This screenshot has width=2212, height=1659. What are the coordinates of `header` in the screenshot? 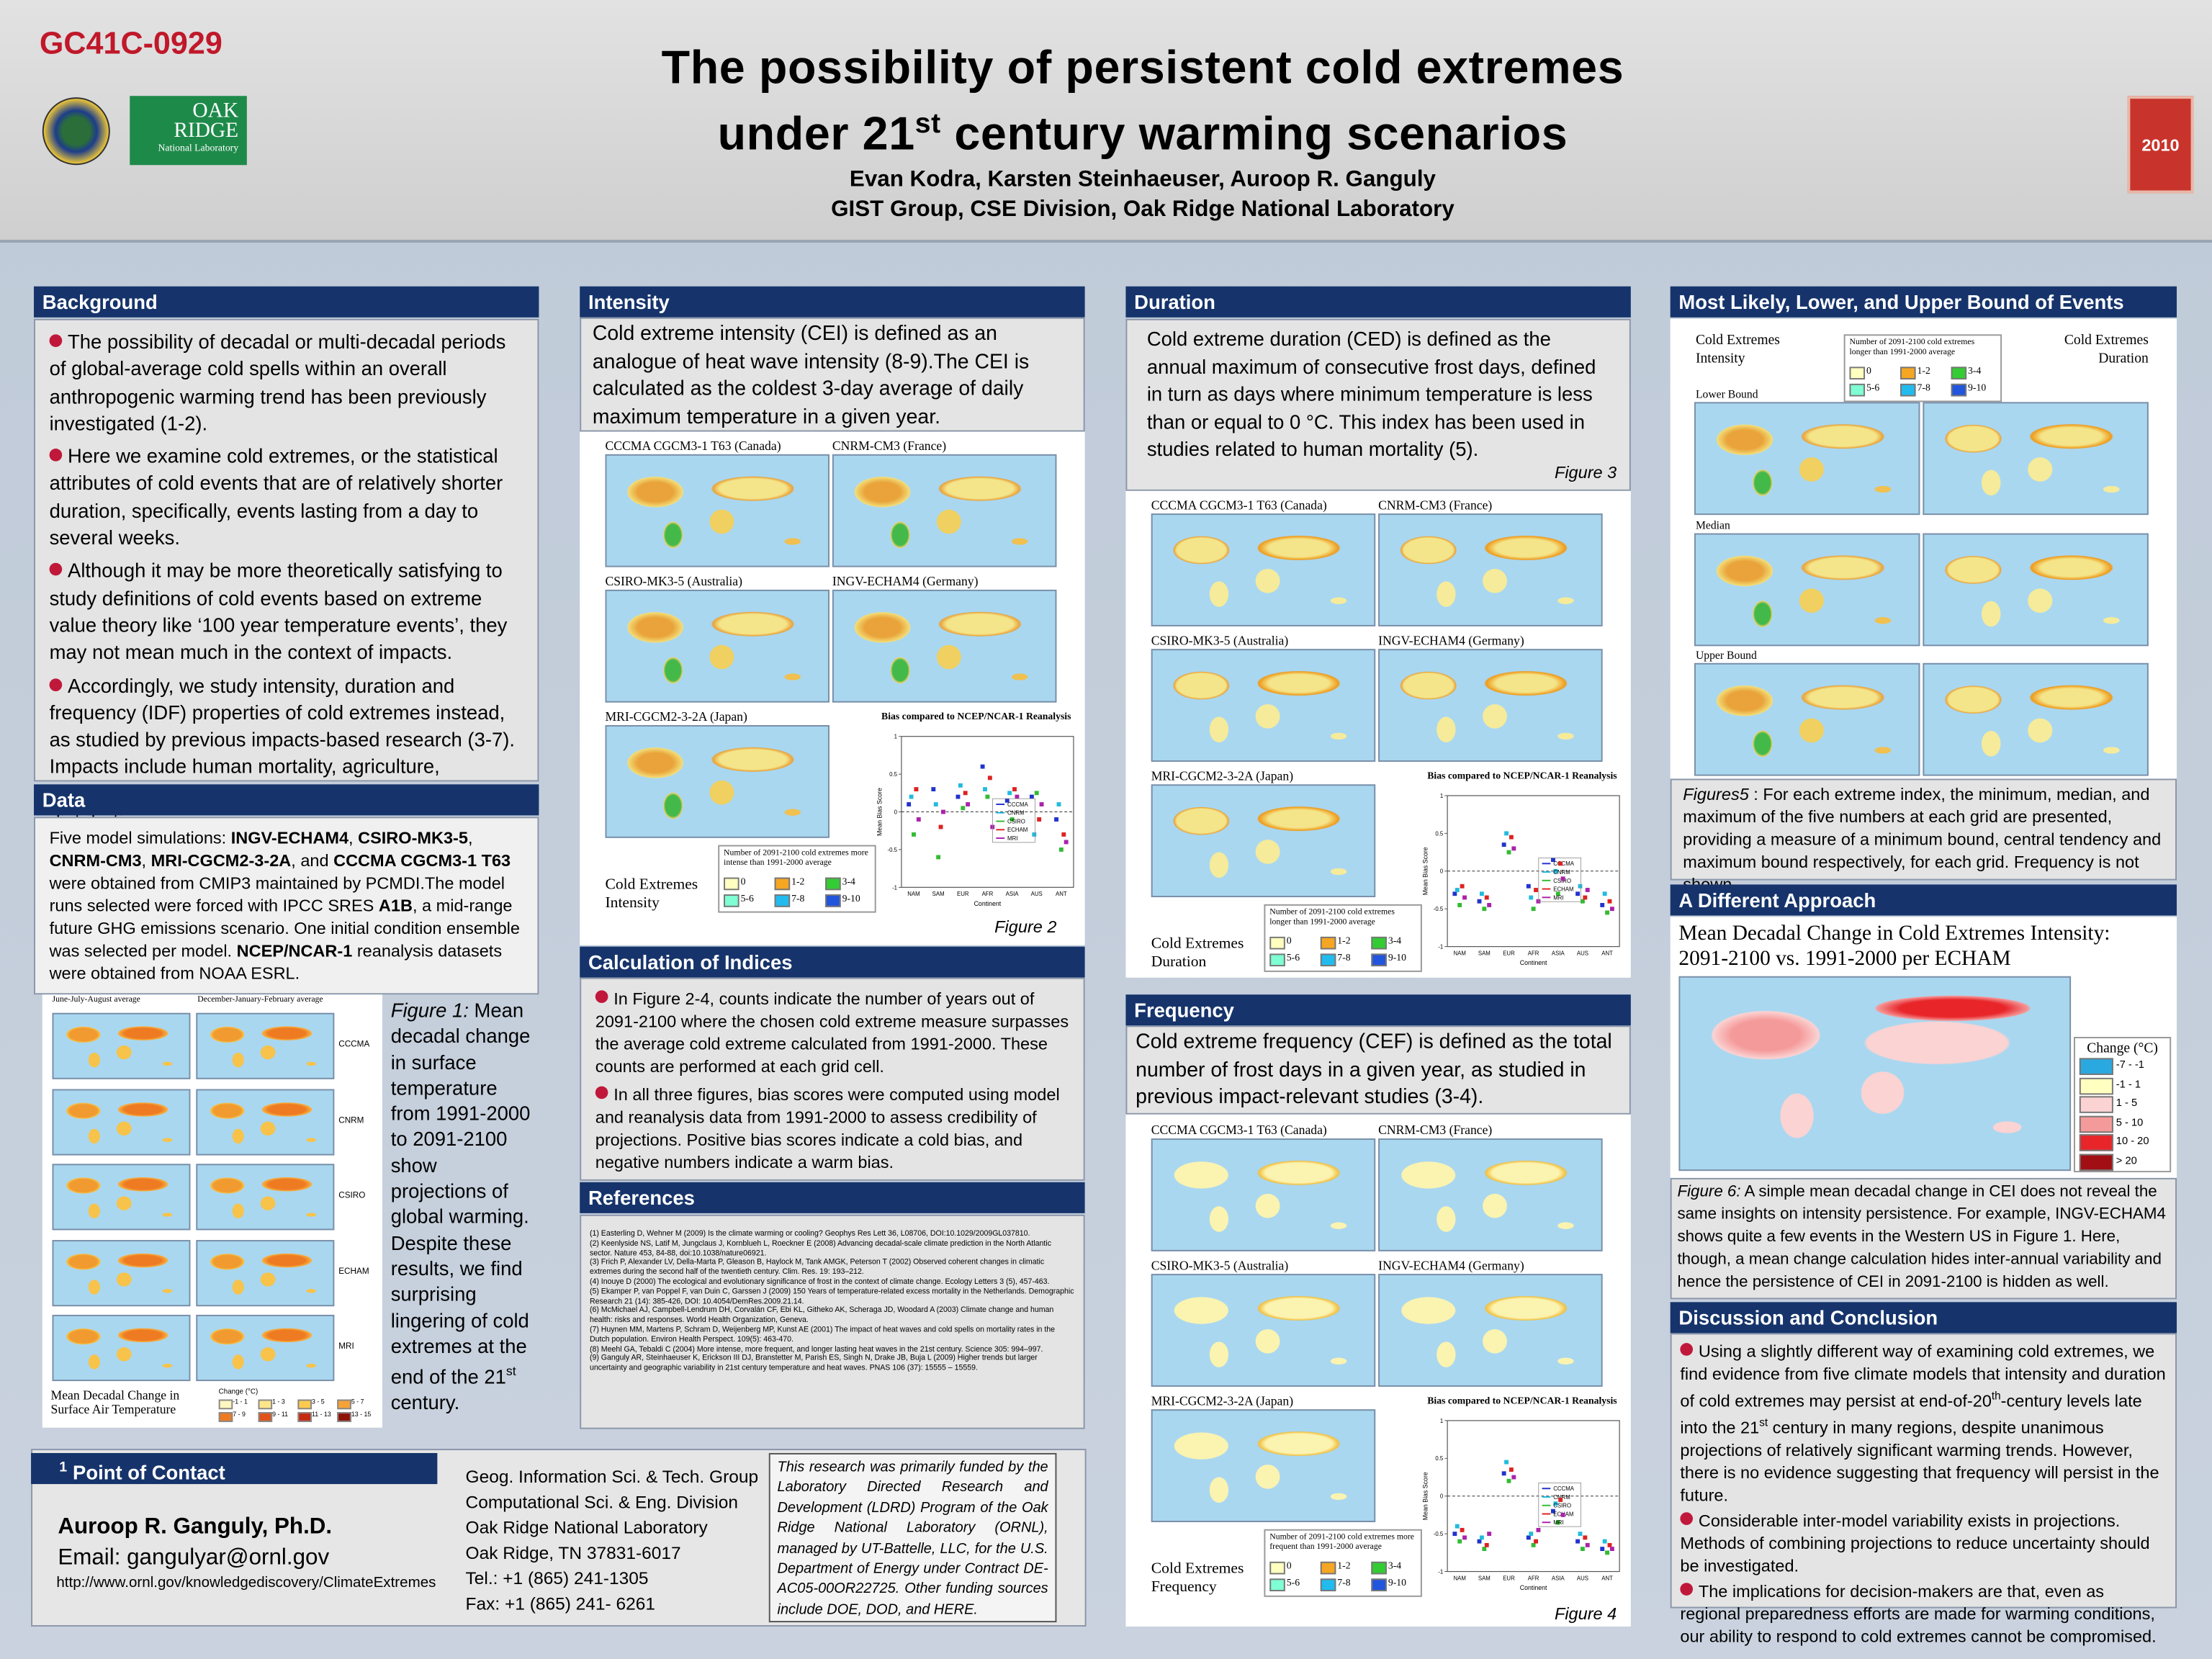 It's located at (1106, 121).